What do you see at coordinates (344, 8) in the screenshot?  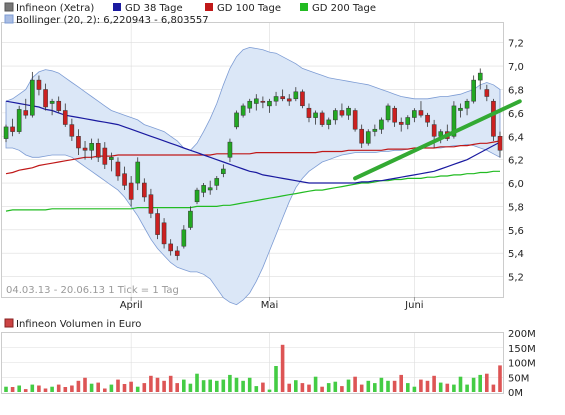 I see `legend-gd200: GD 200 Tage` at bounding box center [344, 8].